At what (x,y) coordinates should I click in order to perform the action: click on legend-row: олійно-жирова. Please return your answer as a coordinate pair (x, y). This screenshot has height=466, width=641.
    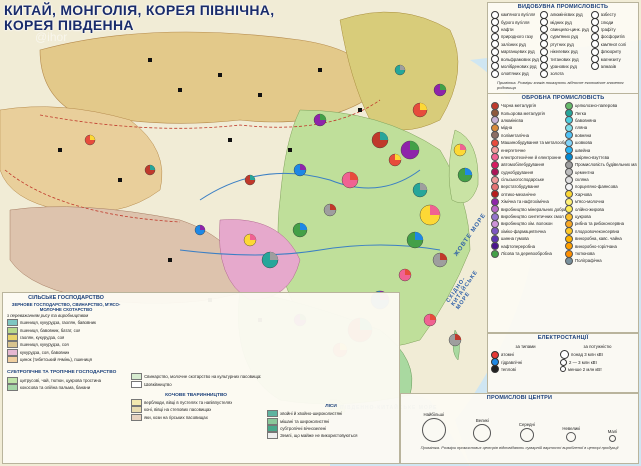
    Looking at the image, I should click on (601, 209).